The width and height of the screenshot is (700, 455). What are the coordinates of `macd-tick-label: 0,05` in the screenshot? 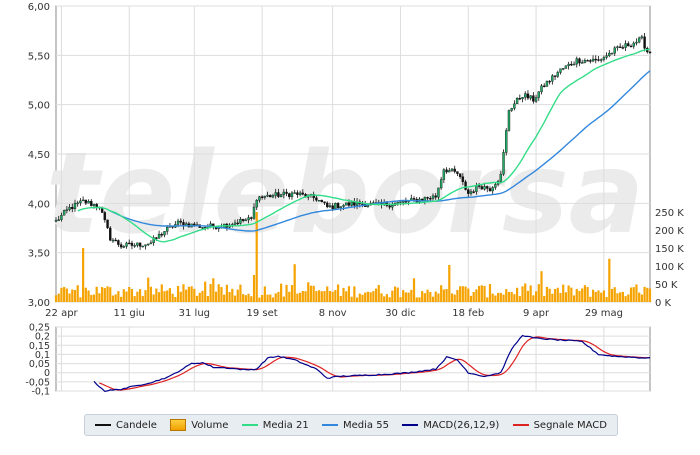 It's located at (39, 364).